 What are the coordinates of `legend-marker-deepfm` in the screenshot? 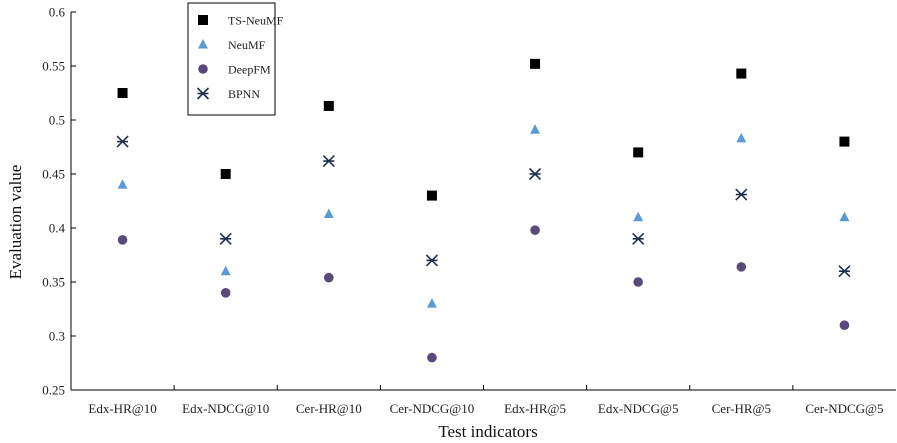 It's located at (203, 69).